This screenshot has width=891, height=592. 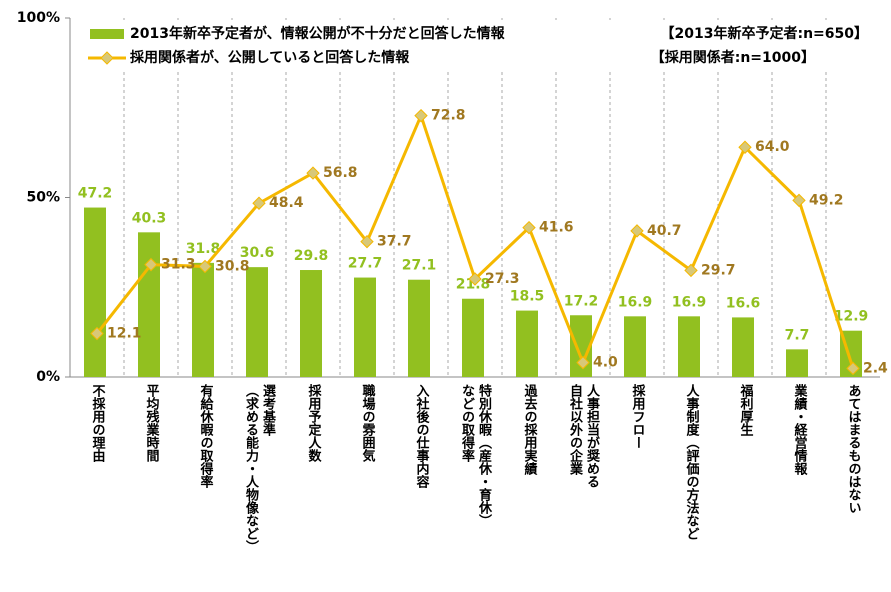 I want to click on x-tick-label: 選考基準 （求める能力・人物像など）, so click(x=259, y=468).